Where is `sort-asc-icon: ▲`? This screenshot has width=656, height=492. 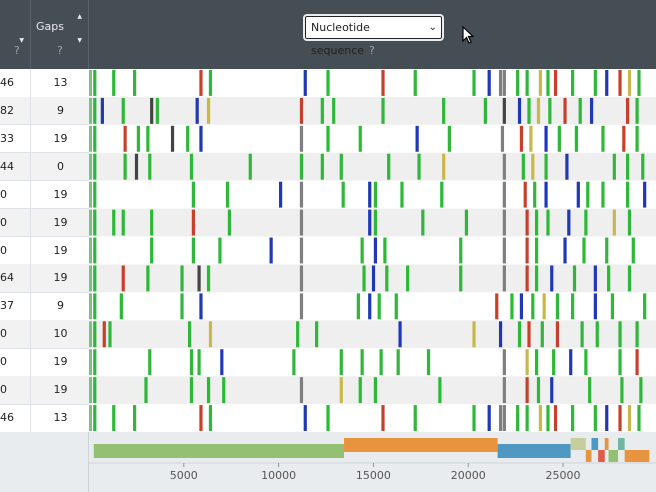
sort-asc-icon: ▲ is located at coordinates (79, 16).